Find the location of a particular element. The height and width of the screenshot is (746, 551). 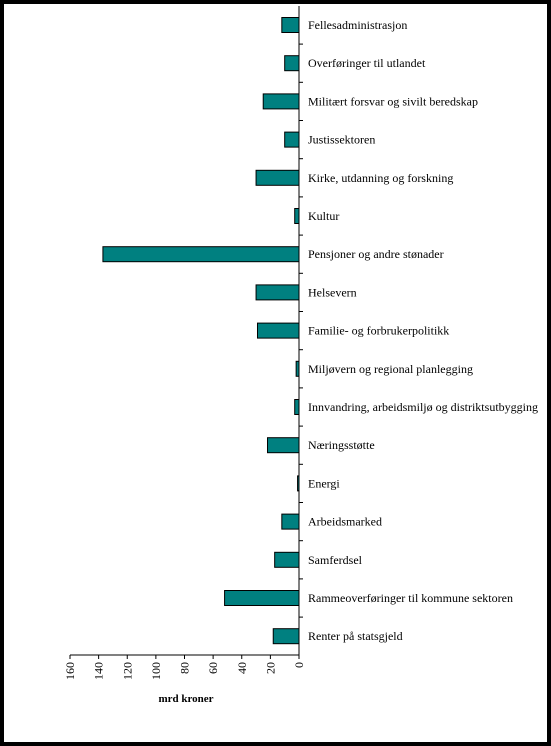

x-tick-label: 100 is located at coordinates (156, 671).